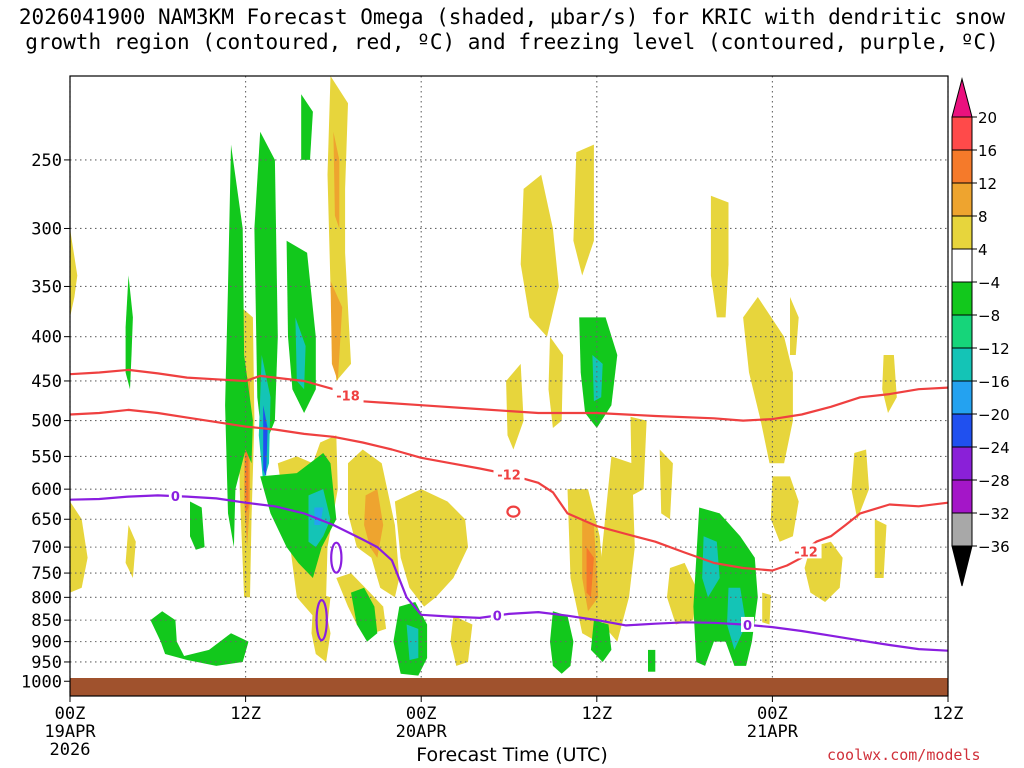 The width and height of the screenshot is (1024, 768). What do you see at coordinates (987, 151) in the screenshot?
I see `colorbar-label-1: 16` at bounding box center [987, 151].